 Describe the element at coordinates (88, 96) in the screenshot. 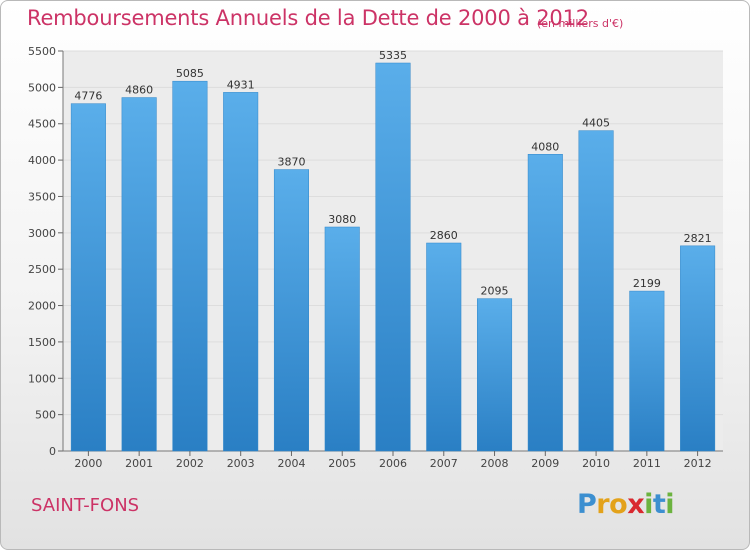

I see `bar-value-label: 4776` at that location.